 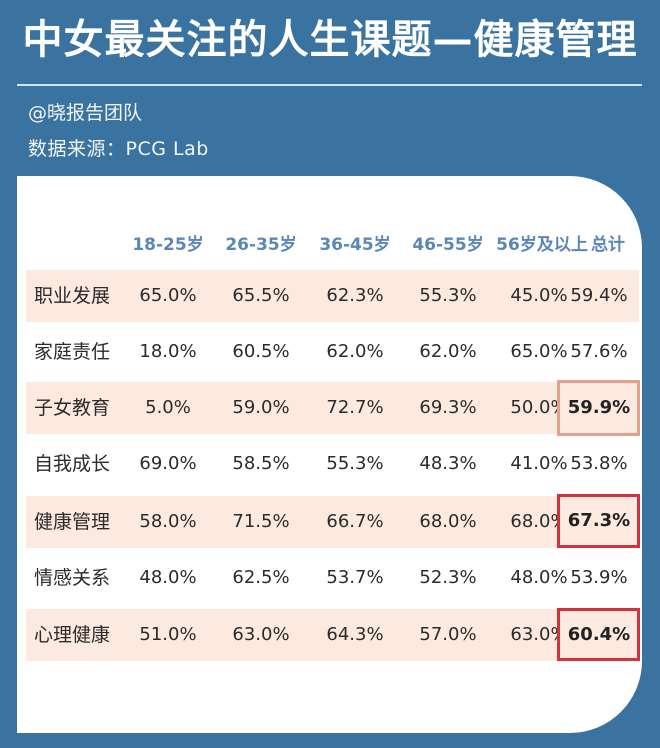 I want to click on table-cell: 45.0%, so click(x=539, y=295).